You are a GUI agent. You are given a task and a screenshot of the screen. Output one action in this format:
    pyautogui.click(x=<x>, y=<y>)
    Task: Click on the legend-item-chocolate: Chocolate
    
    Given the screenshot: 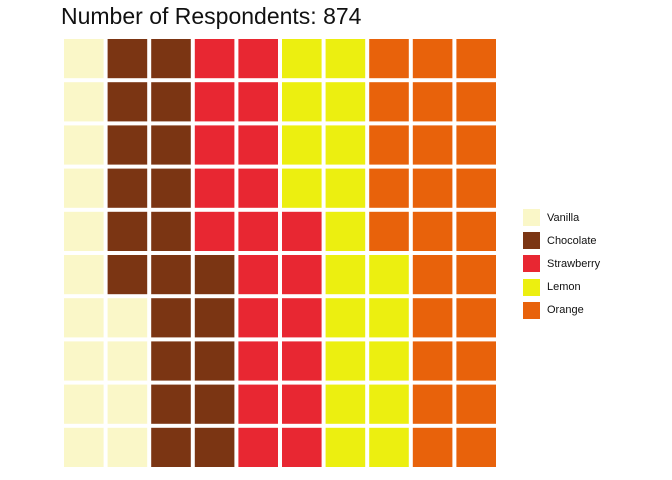 What is the action you would take?
    pyautogui.click(x=561, y=240)
    